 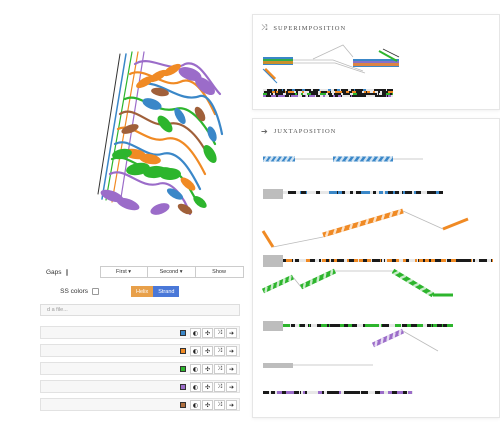 I want to click on first-dropdown-button: First ▾, so click(x=123, y=272).